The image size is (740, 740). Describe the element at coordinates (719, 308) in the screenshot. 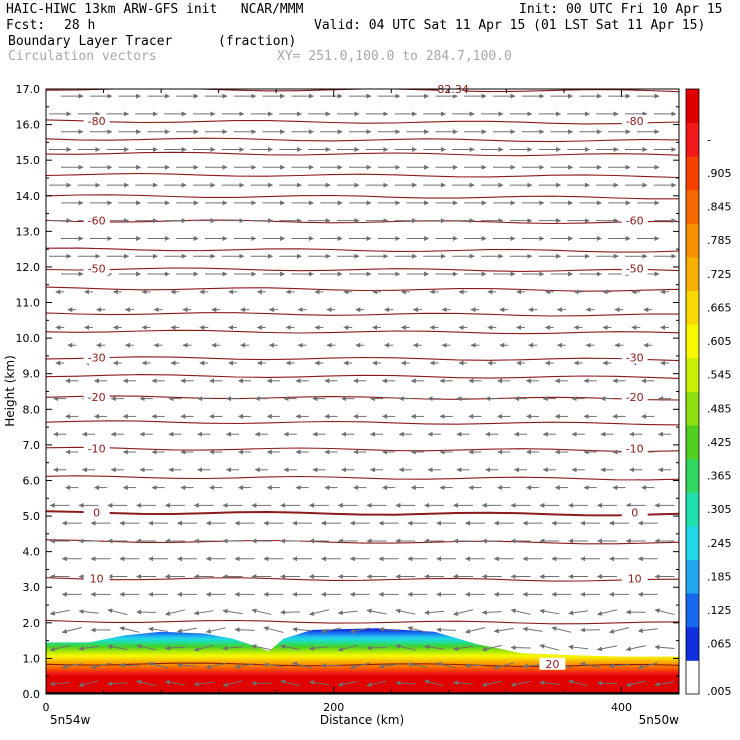

I see `colorbar-label: .665` at that location.